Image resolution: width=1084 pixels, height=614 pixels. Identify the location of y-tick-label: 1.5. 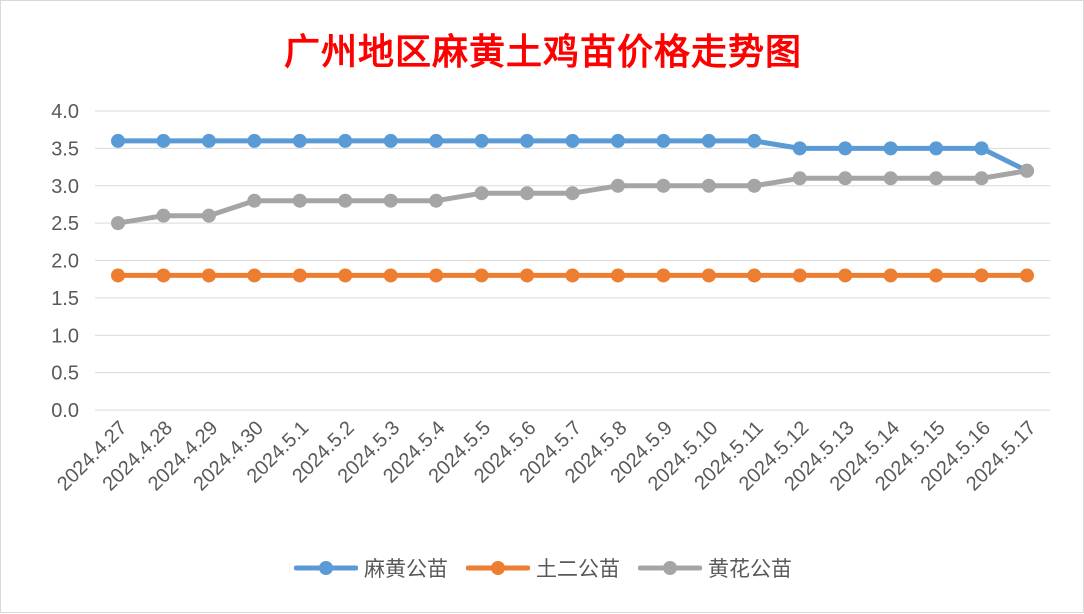
(65, 299).